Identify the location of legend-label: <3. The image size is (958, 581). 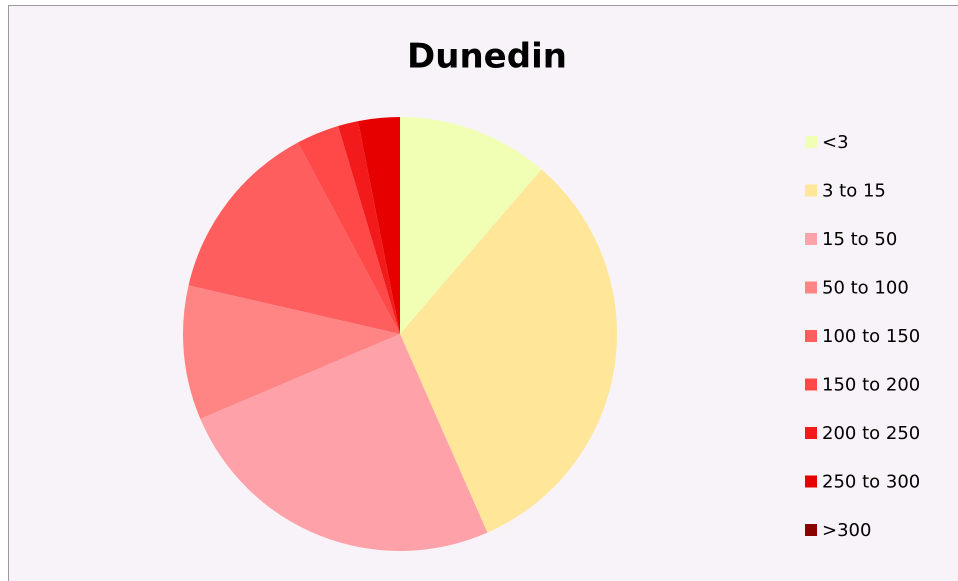
(835, 142).